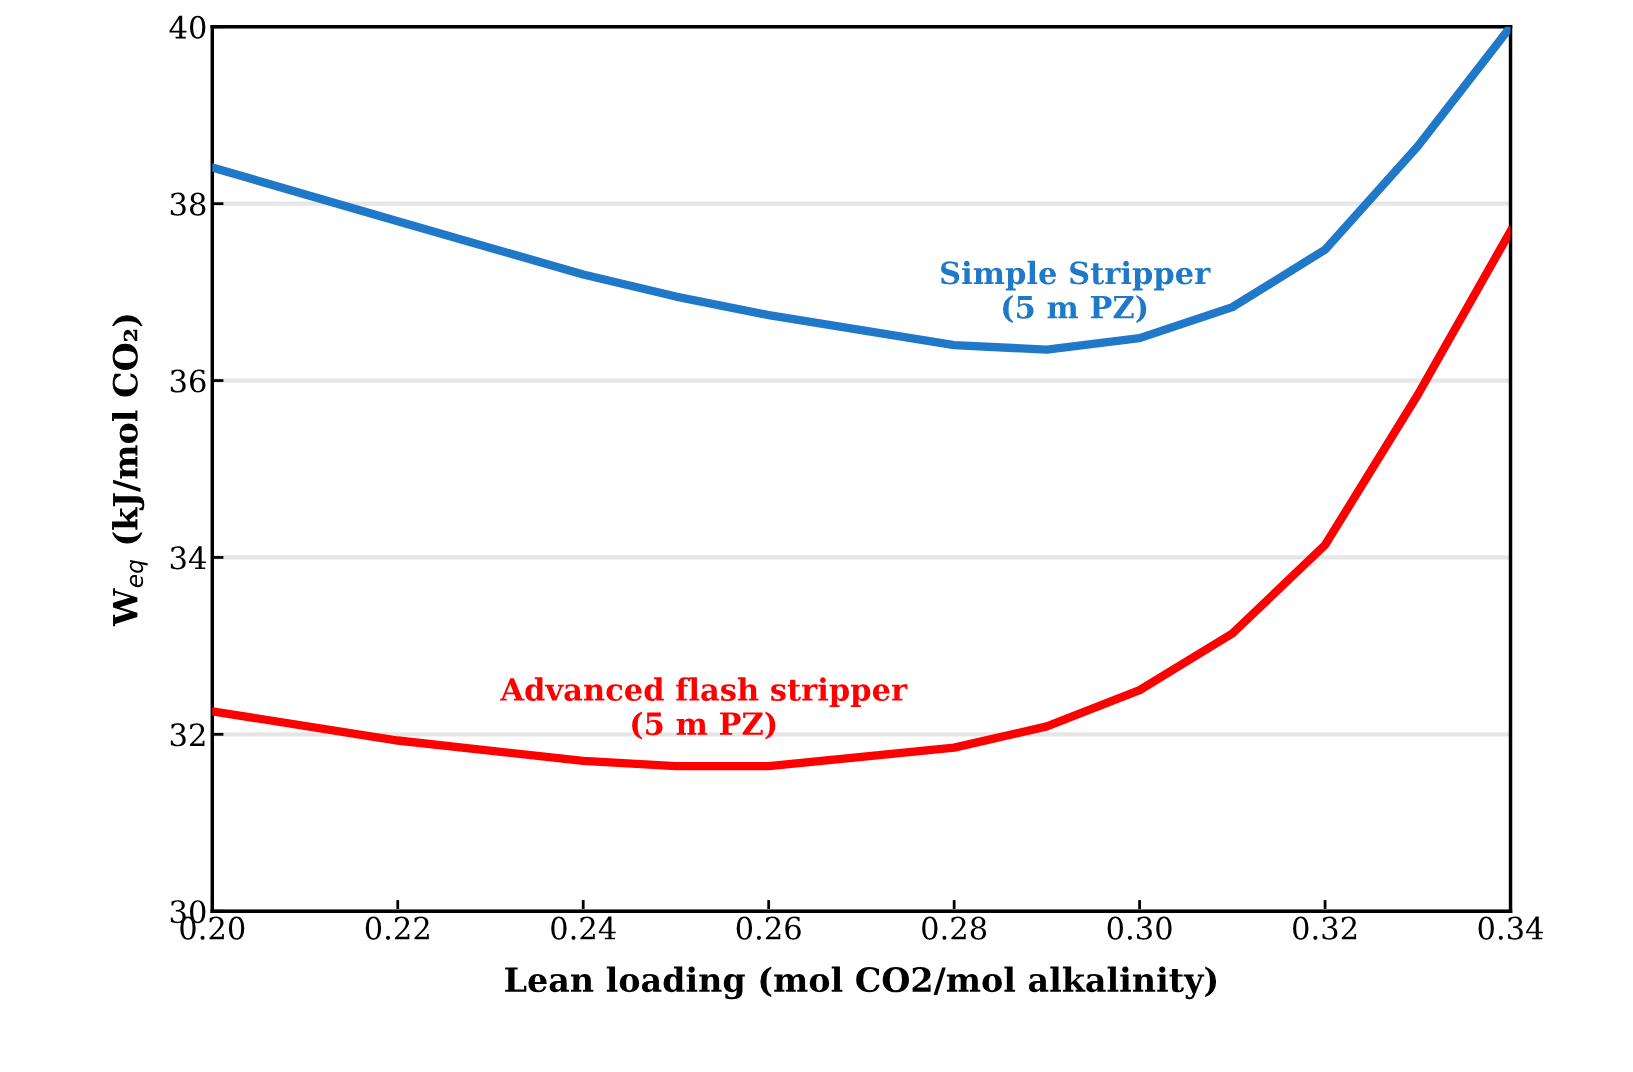 The image size is (1633, 1072). I want to click on x-tick-label: 0.22, so click(397, 928).